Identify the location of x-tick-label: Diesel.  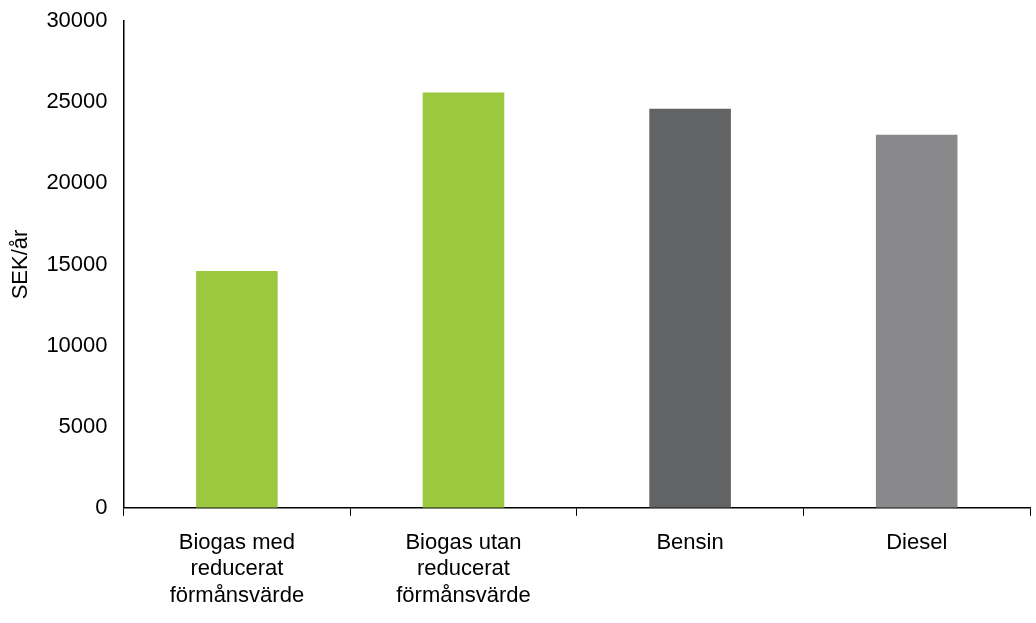
(917, 542).